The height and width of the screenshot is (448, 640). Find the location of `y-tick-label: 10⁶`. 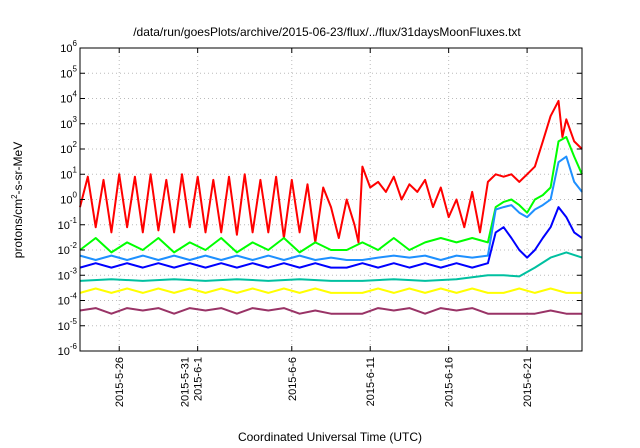

y-tick-label: 10⁶ is located at coordinates (68, 47).